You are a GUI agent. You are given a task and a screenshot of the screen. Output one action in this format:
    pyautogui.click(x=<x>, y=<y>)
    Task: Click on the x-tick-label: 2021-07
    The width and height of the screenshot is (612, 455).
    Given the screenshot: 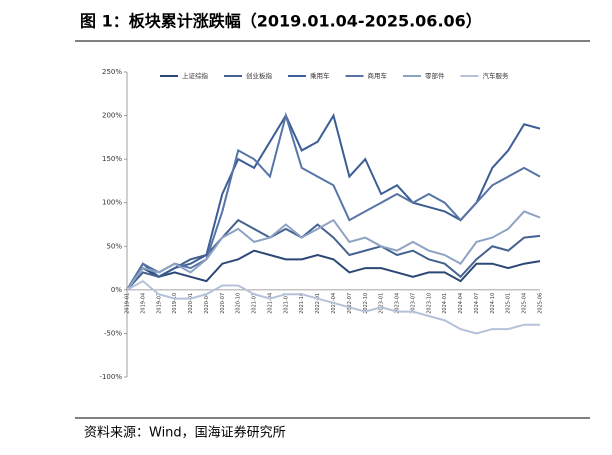 What is the action you would take?
    pyautogui.click(x=286, y=303)
    